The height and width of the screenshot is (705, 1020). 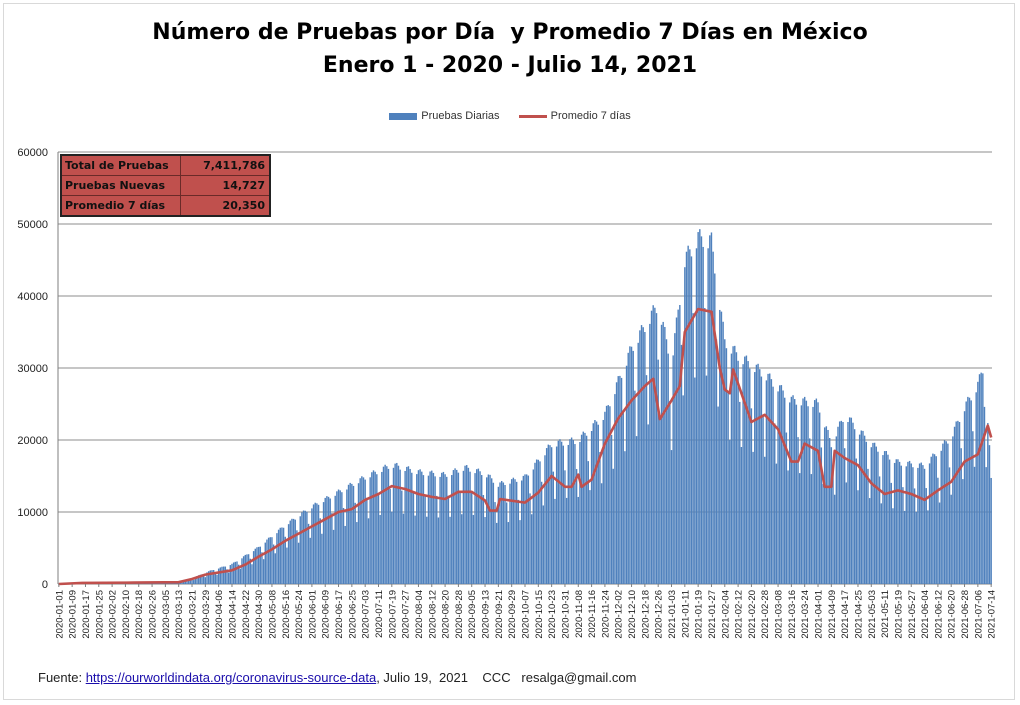 I want to click on legend-swatch-bars, so click(x=403, y=116).